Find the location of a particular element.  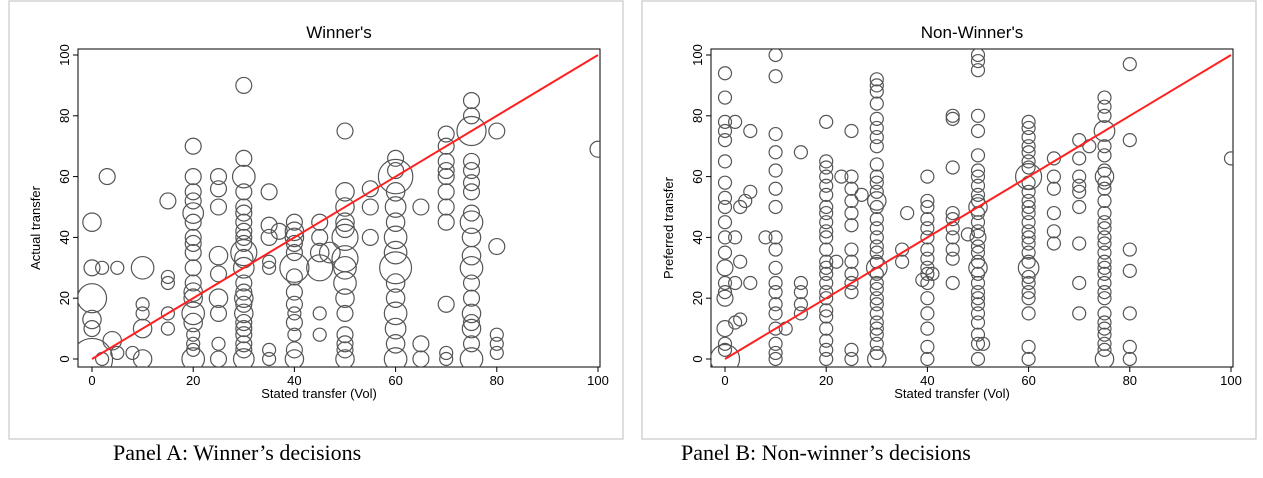

x-tick-label: 40 is located at coordinates (294, 380).